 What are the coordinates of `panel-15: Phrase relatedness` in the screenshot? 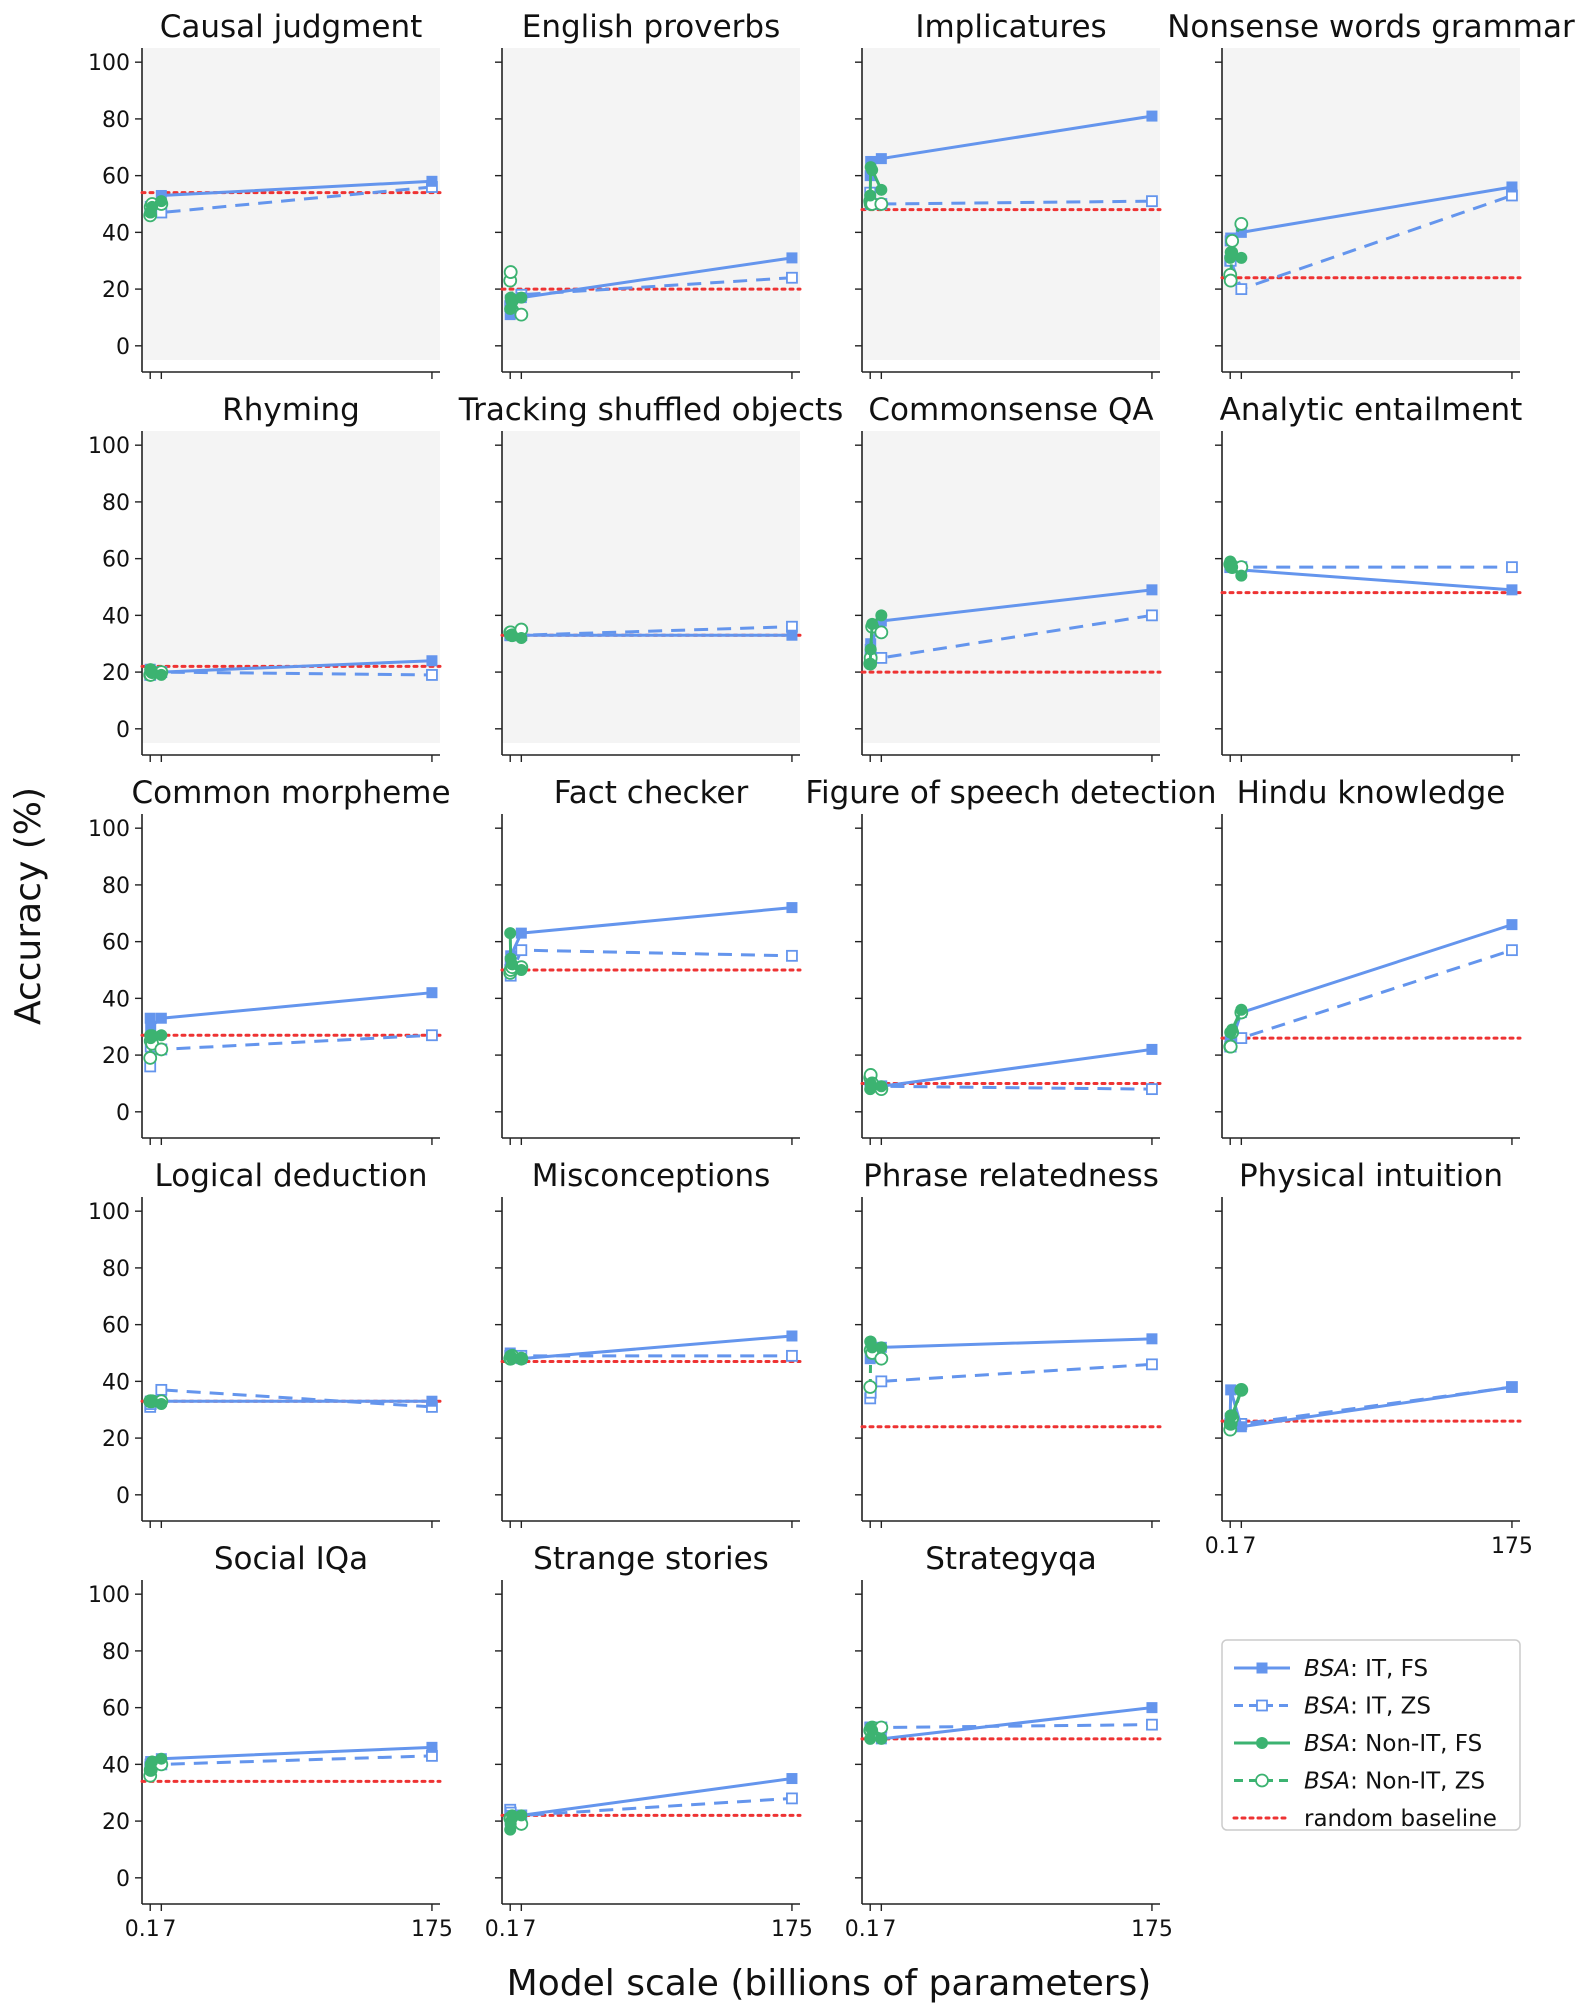 It's located at (1008, 1343).